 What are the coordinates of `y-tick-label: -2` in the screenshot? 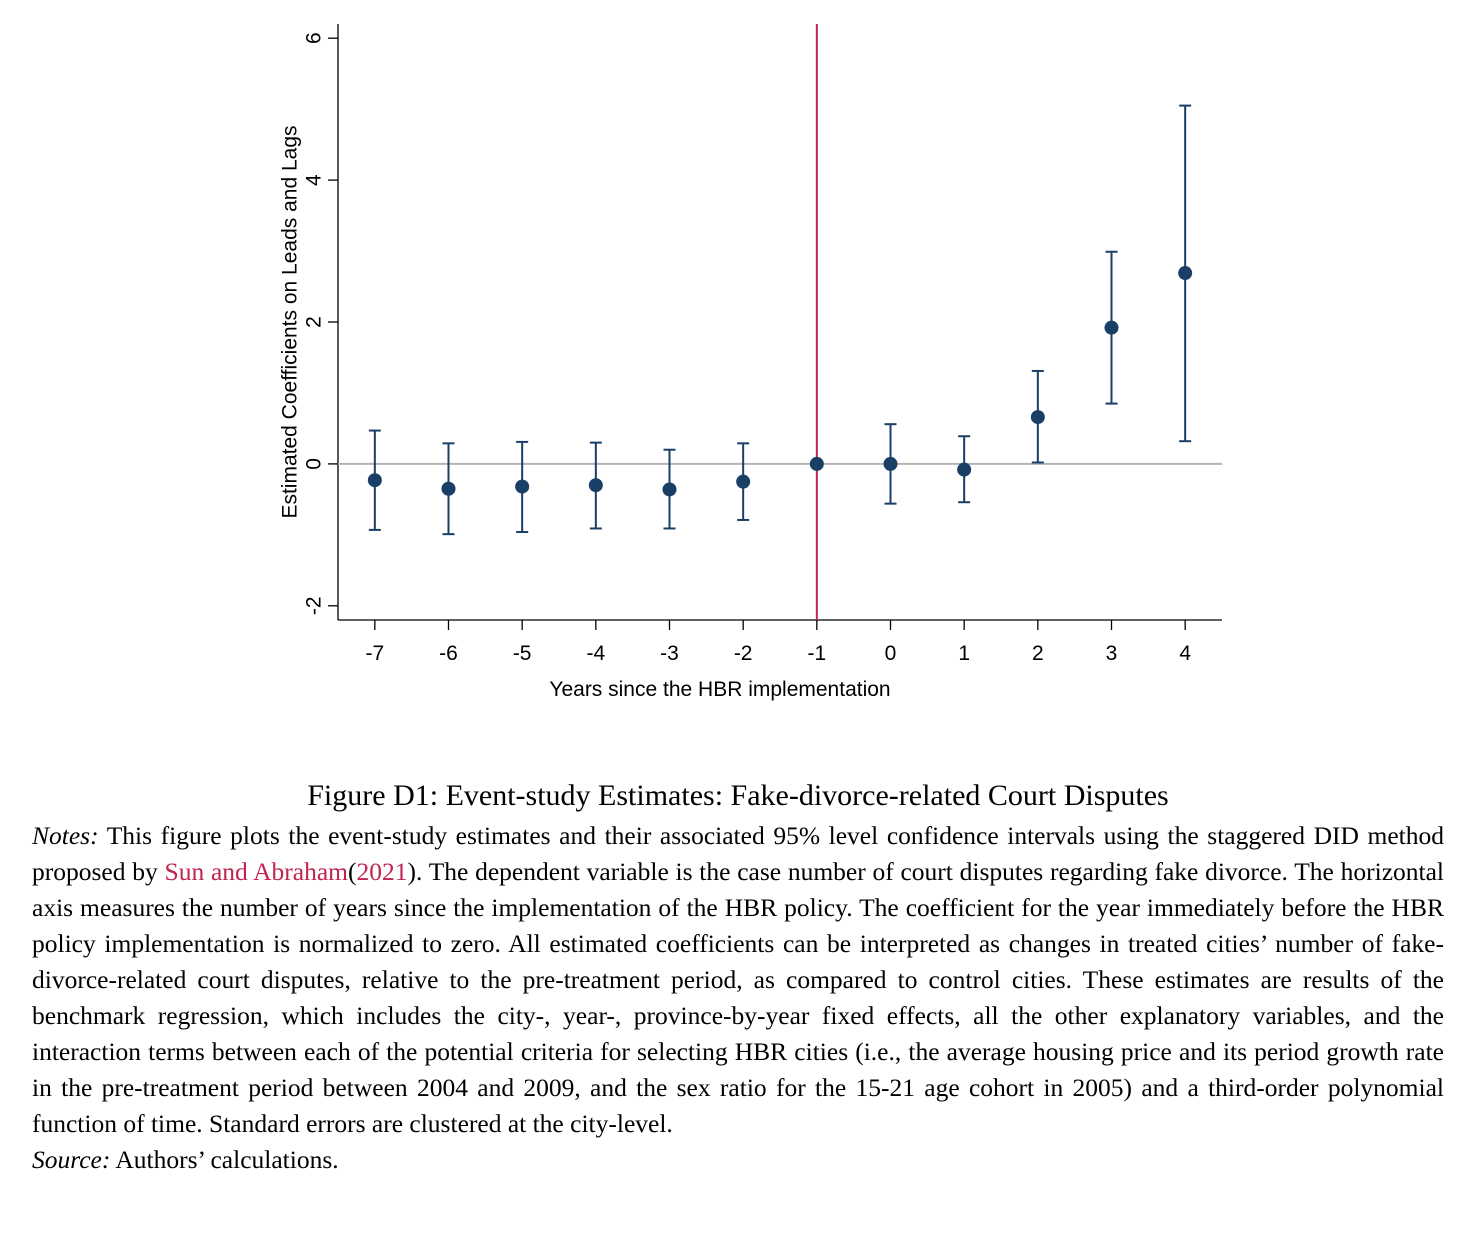 It's located at (314, 605).